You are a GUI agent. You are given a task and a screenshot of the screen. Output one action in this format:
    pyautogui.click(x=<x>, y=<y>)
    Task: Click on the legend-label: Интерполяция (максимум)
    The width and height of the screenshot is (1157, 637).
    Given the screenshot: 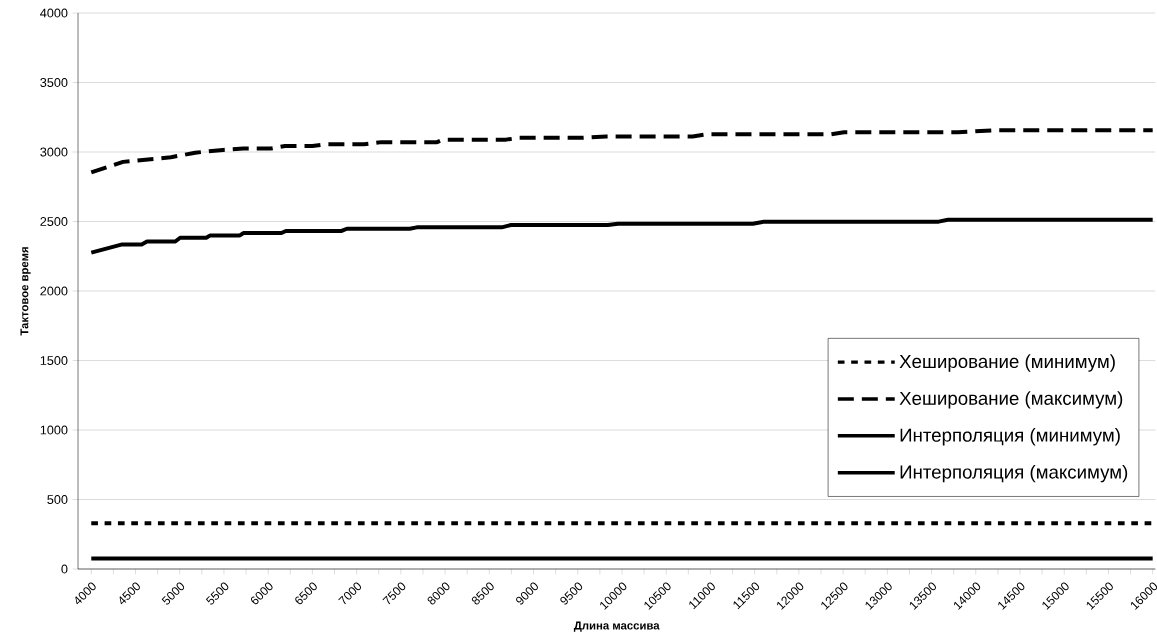 What is the action you would take?
    pyautogui.click(x=1014, y=473)
    